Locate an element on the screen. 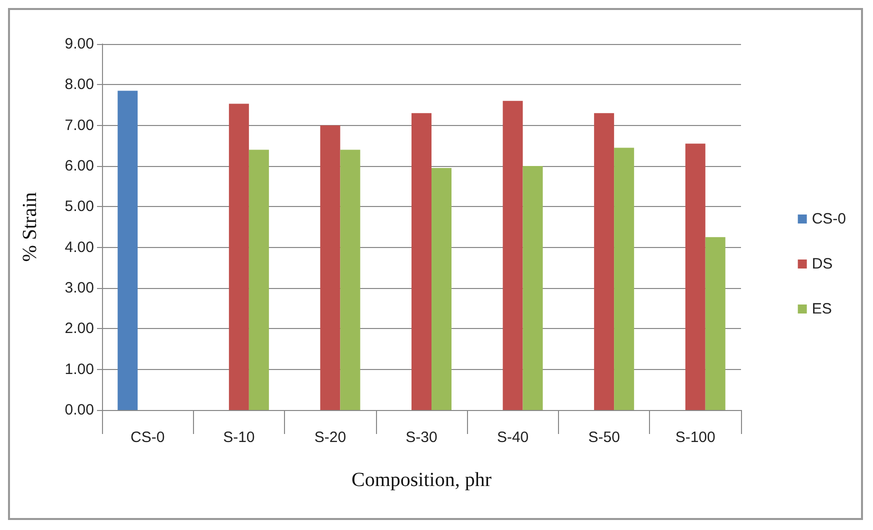  y-tick-label: 8.00 is located at coordinates (79, 85).